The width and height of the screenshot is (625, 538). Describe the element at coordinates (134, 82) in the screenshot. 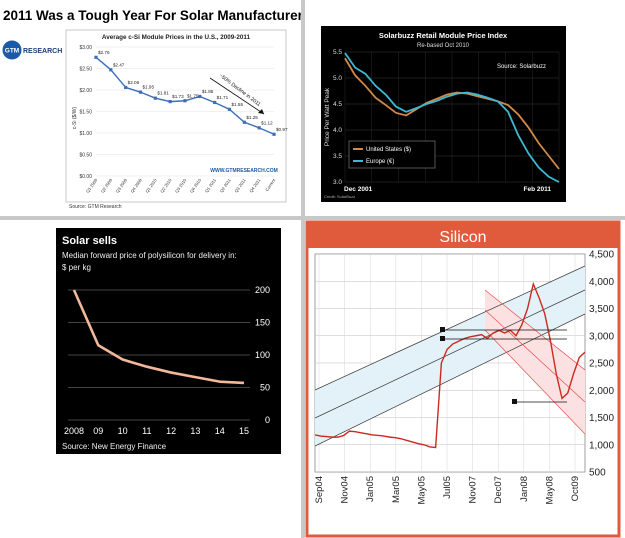

I see `data-label: $2.06` at that location.